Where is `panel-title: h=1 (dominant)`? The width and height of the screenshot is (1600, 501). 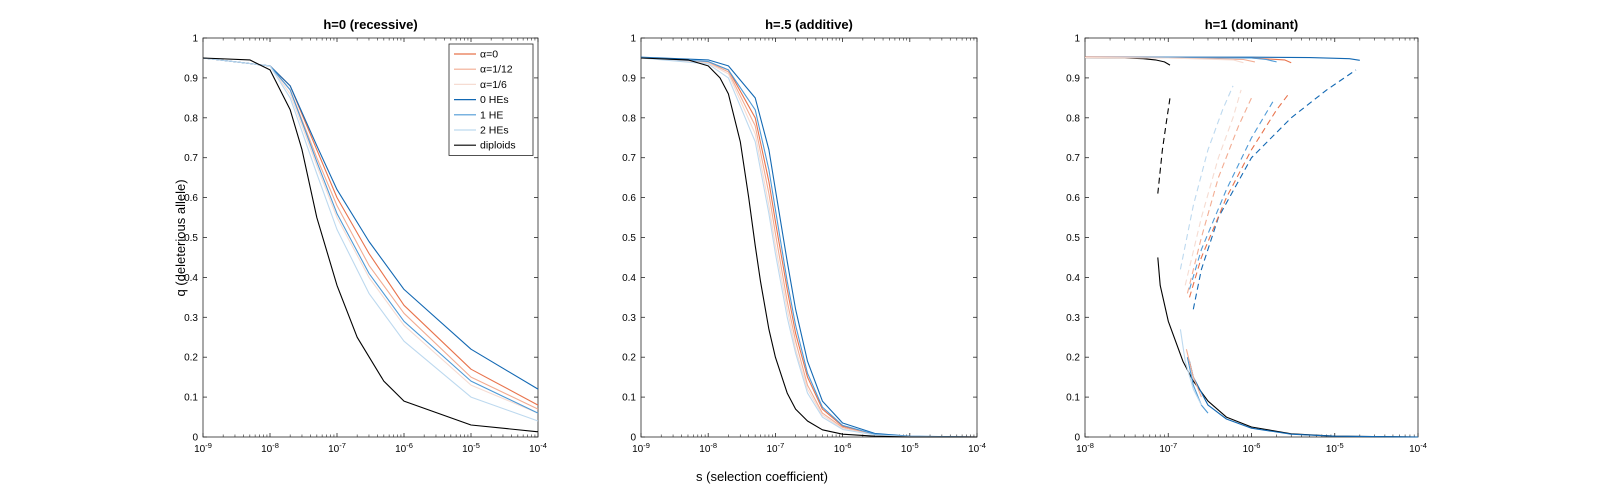
panel-title: h=1 (dominant) is located at coordinates (1252, 24).